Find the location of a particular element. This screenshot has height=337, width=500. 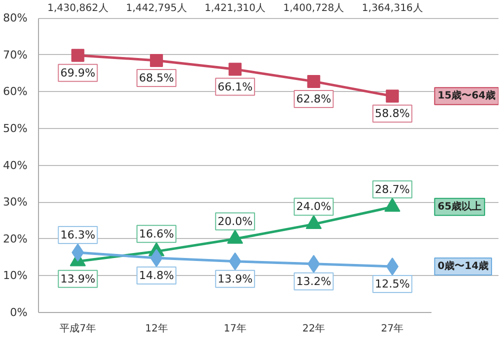

text: 1,430,862人 is located at coordinates (77, 8).